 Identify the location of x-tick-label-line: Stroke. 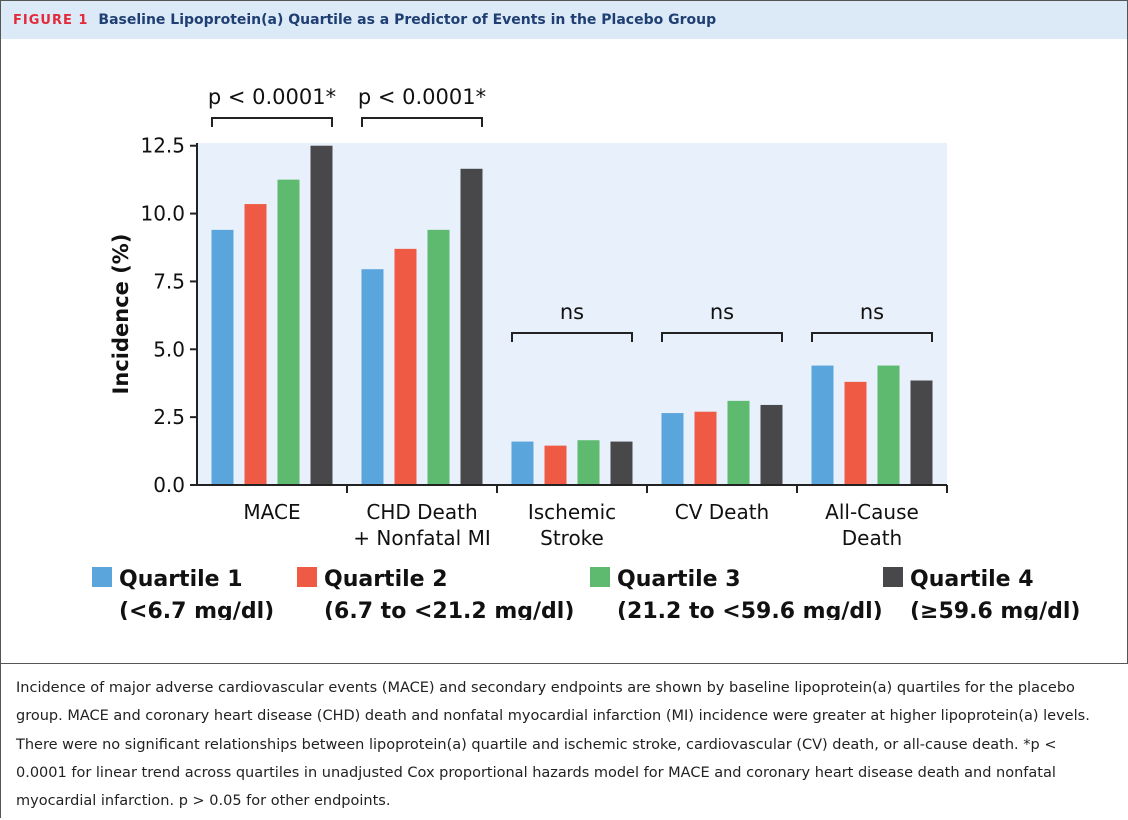
(572, 538).